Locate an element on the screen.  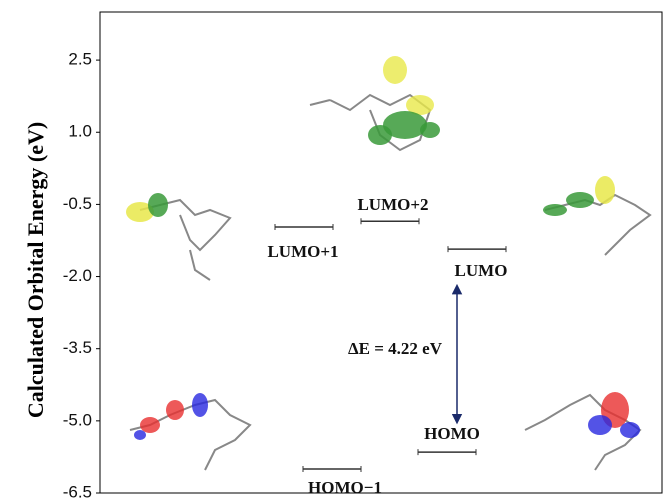
y-tick-label: -5.0 is located at coordinates (77, 419).